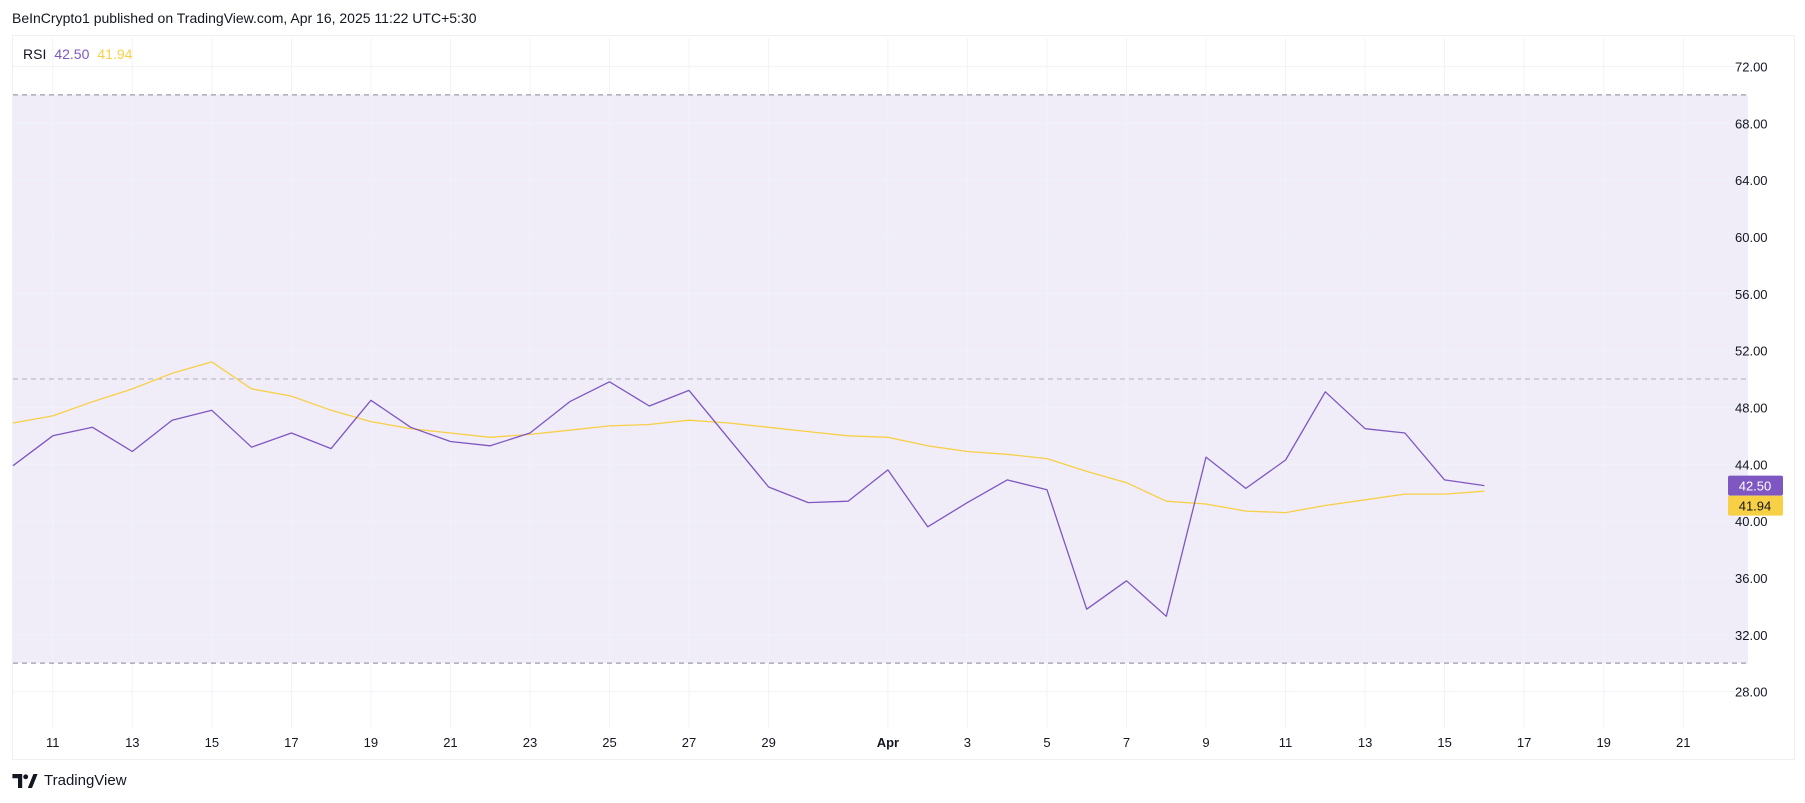  I want to click on tradingview-brand-text: TradingView, so click(85, 780).